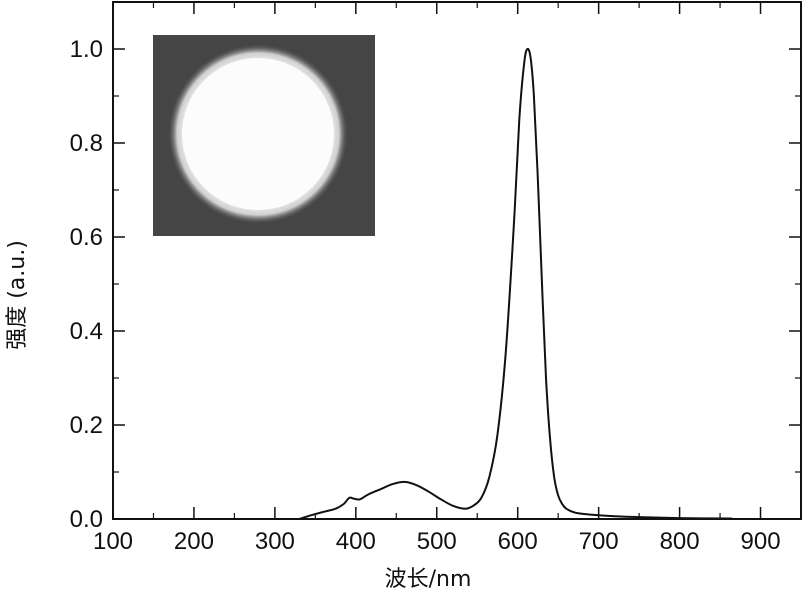  What do you see at coordinates (356, 541) in the screenshot?
I see `x-tick-label: 400` at bounding box center [356, 541].